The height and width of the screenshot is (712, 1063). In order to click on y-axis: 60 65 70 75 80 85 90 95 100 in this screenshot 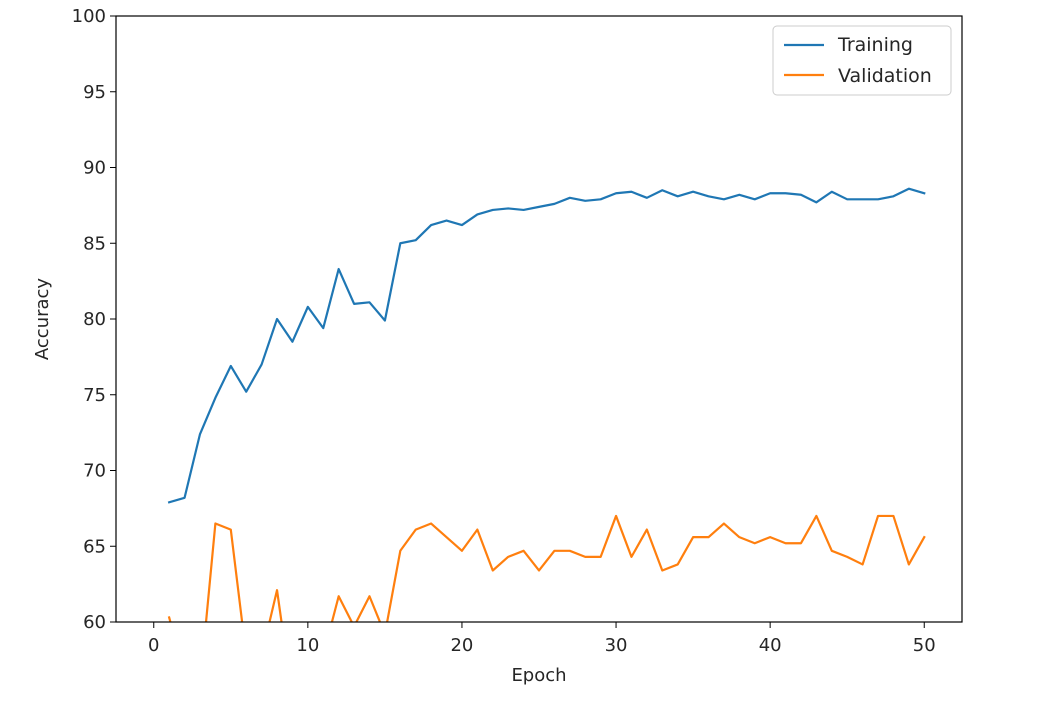, I will do `click(94, 319)`.